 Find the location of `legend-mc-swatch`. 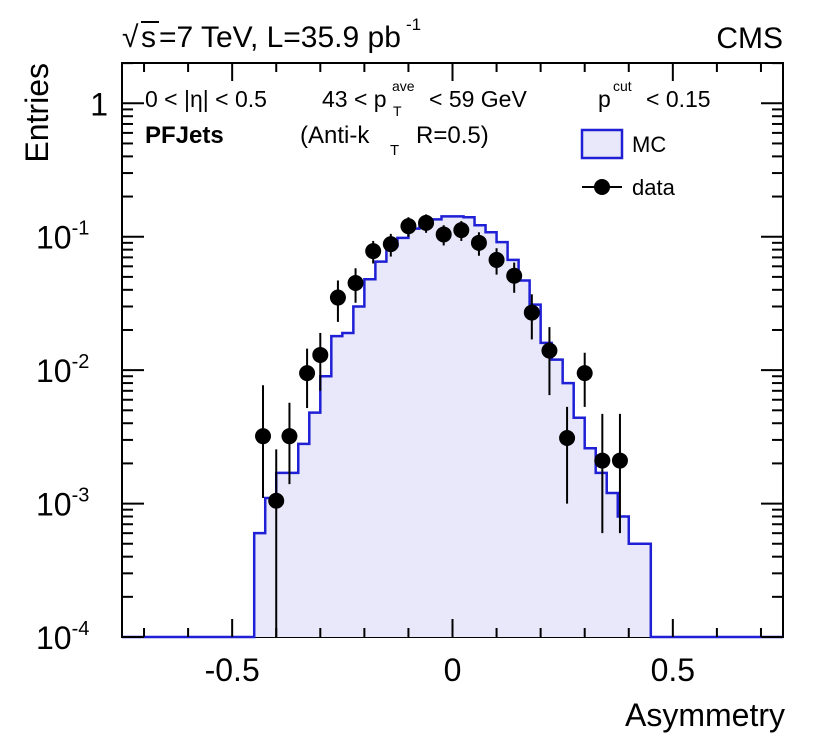

legend-mc-swatch is located at coordinates (602, 144).